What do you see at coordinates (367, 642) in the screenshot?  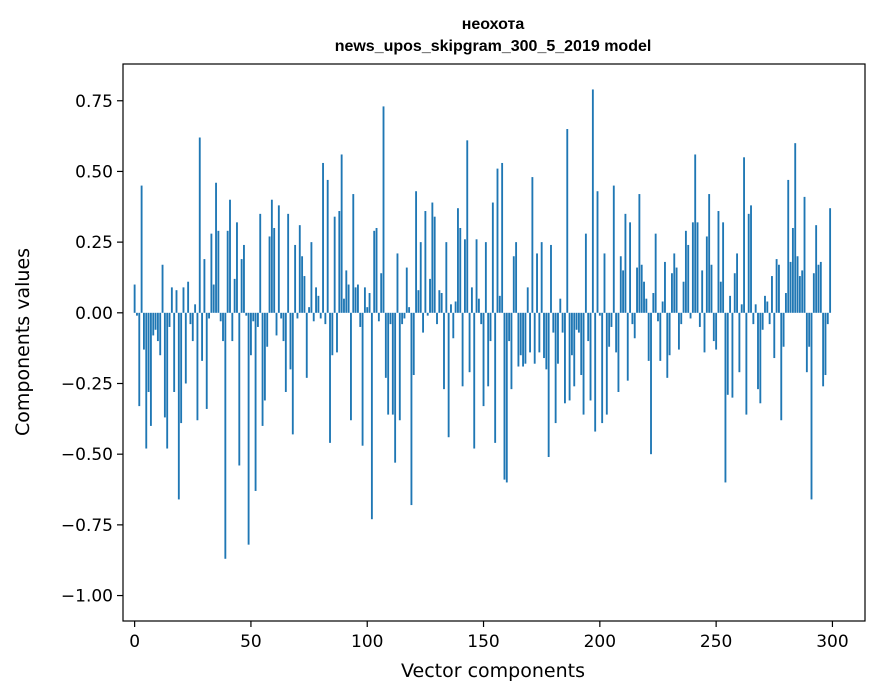 I see `x-tick-label: 100` at bounding box center [367, 642].